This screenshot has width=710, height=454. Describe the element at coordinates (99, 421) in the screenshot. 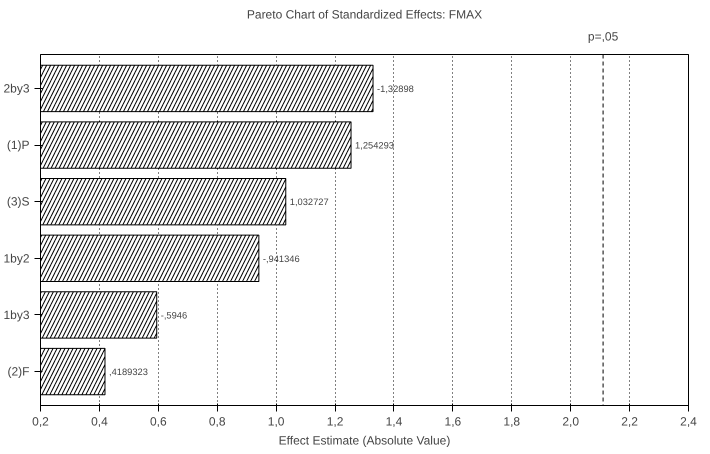

I see `x-tick-label: 0,4` at that location.